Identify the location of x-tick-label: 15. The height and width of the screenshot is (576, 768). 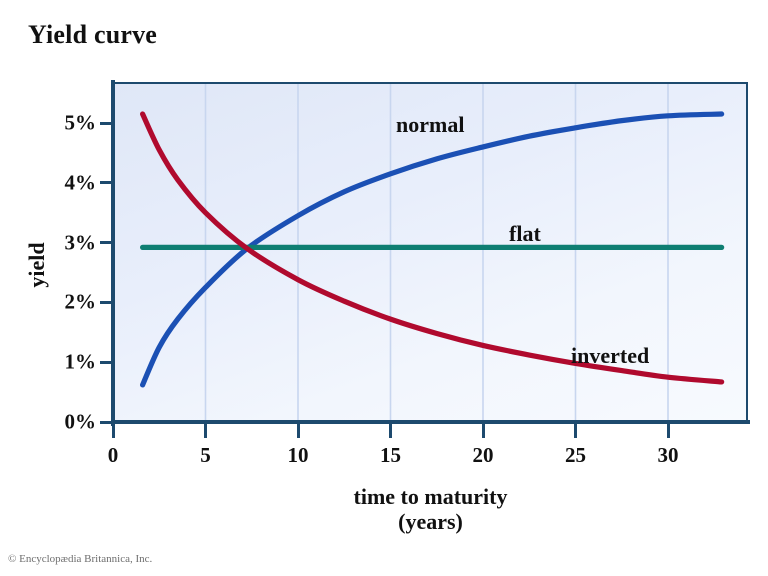
(390, 455).